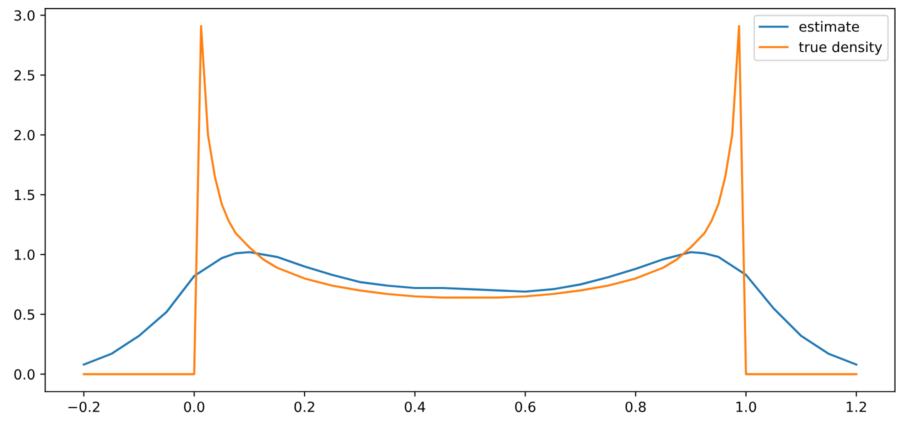 The height and width of the screenshot is (428, 904). I want to click on x-tick-label: 0.2, so click(304, 407).